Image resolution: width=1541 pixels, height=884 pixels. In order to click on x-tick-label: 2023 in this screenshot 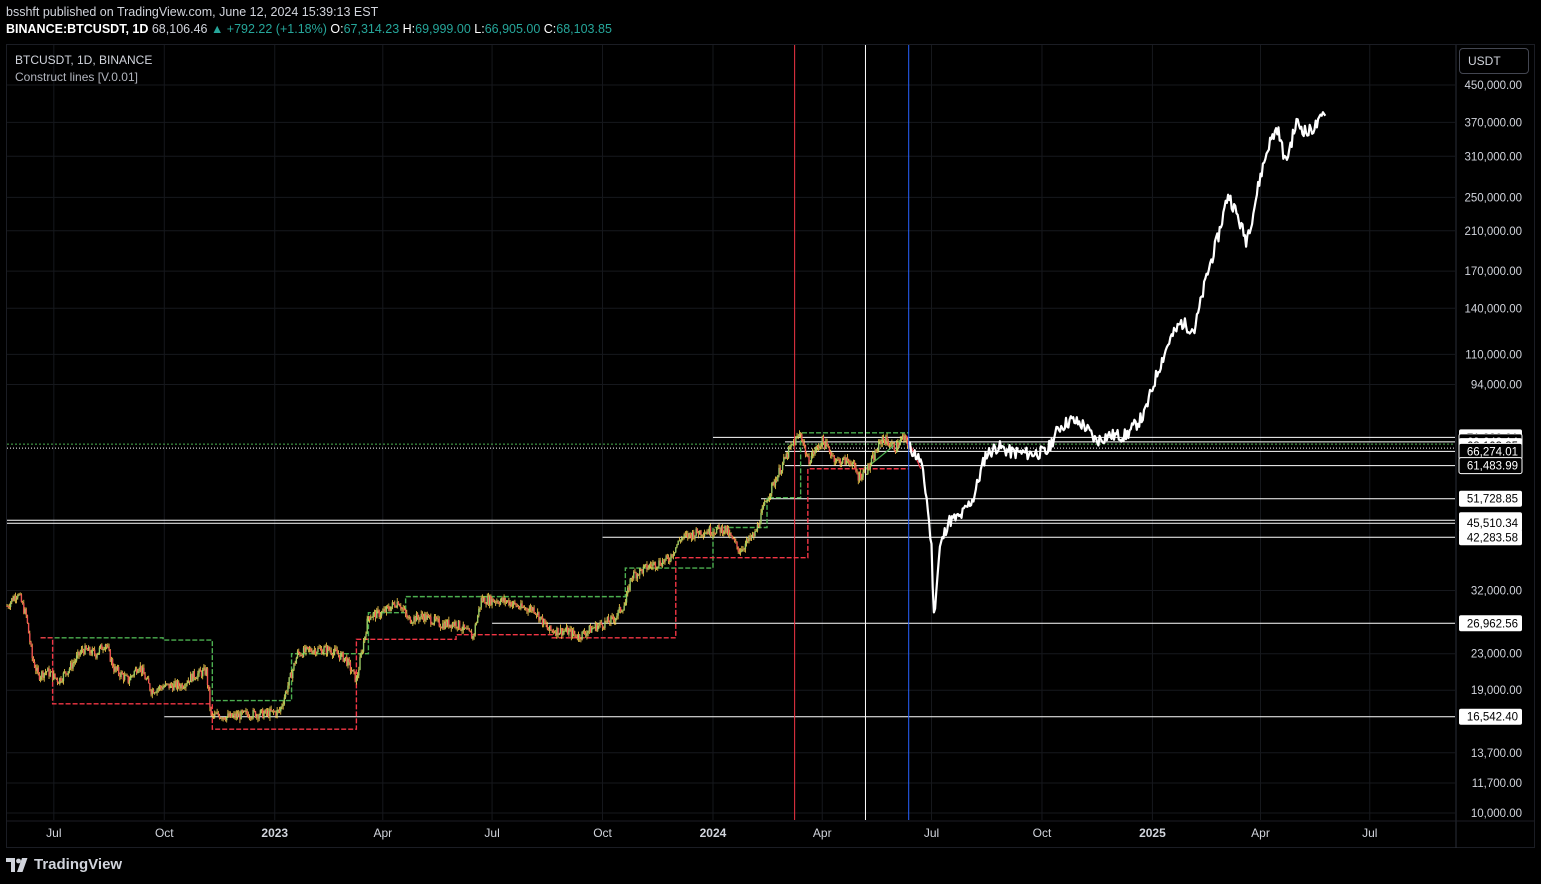, I will do `click(274, 833)`.